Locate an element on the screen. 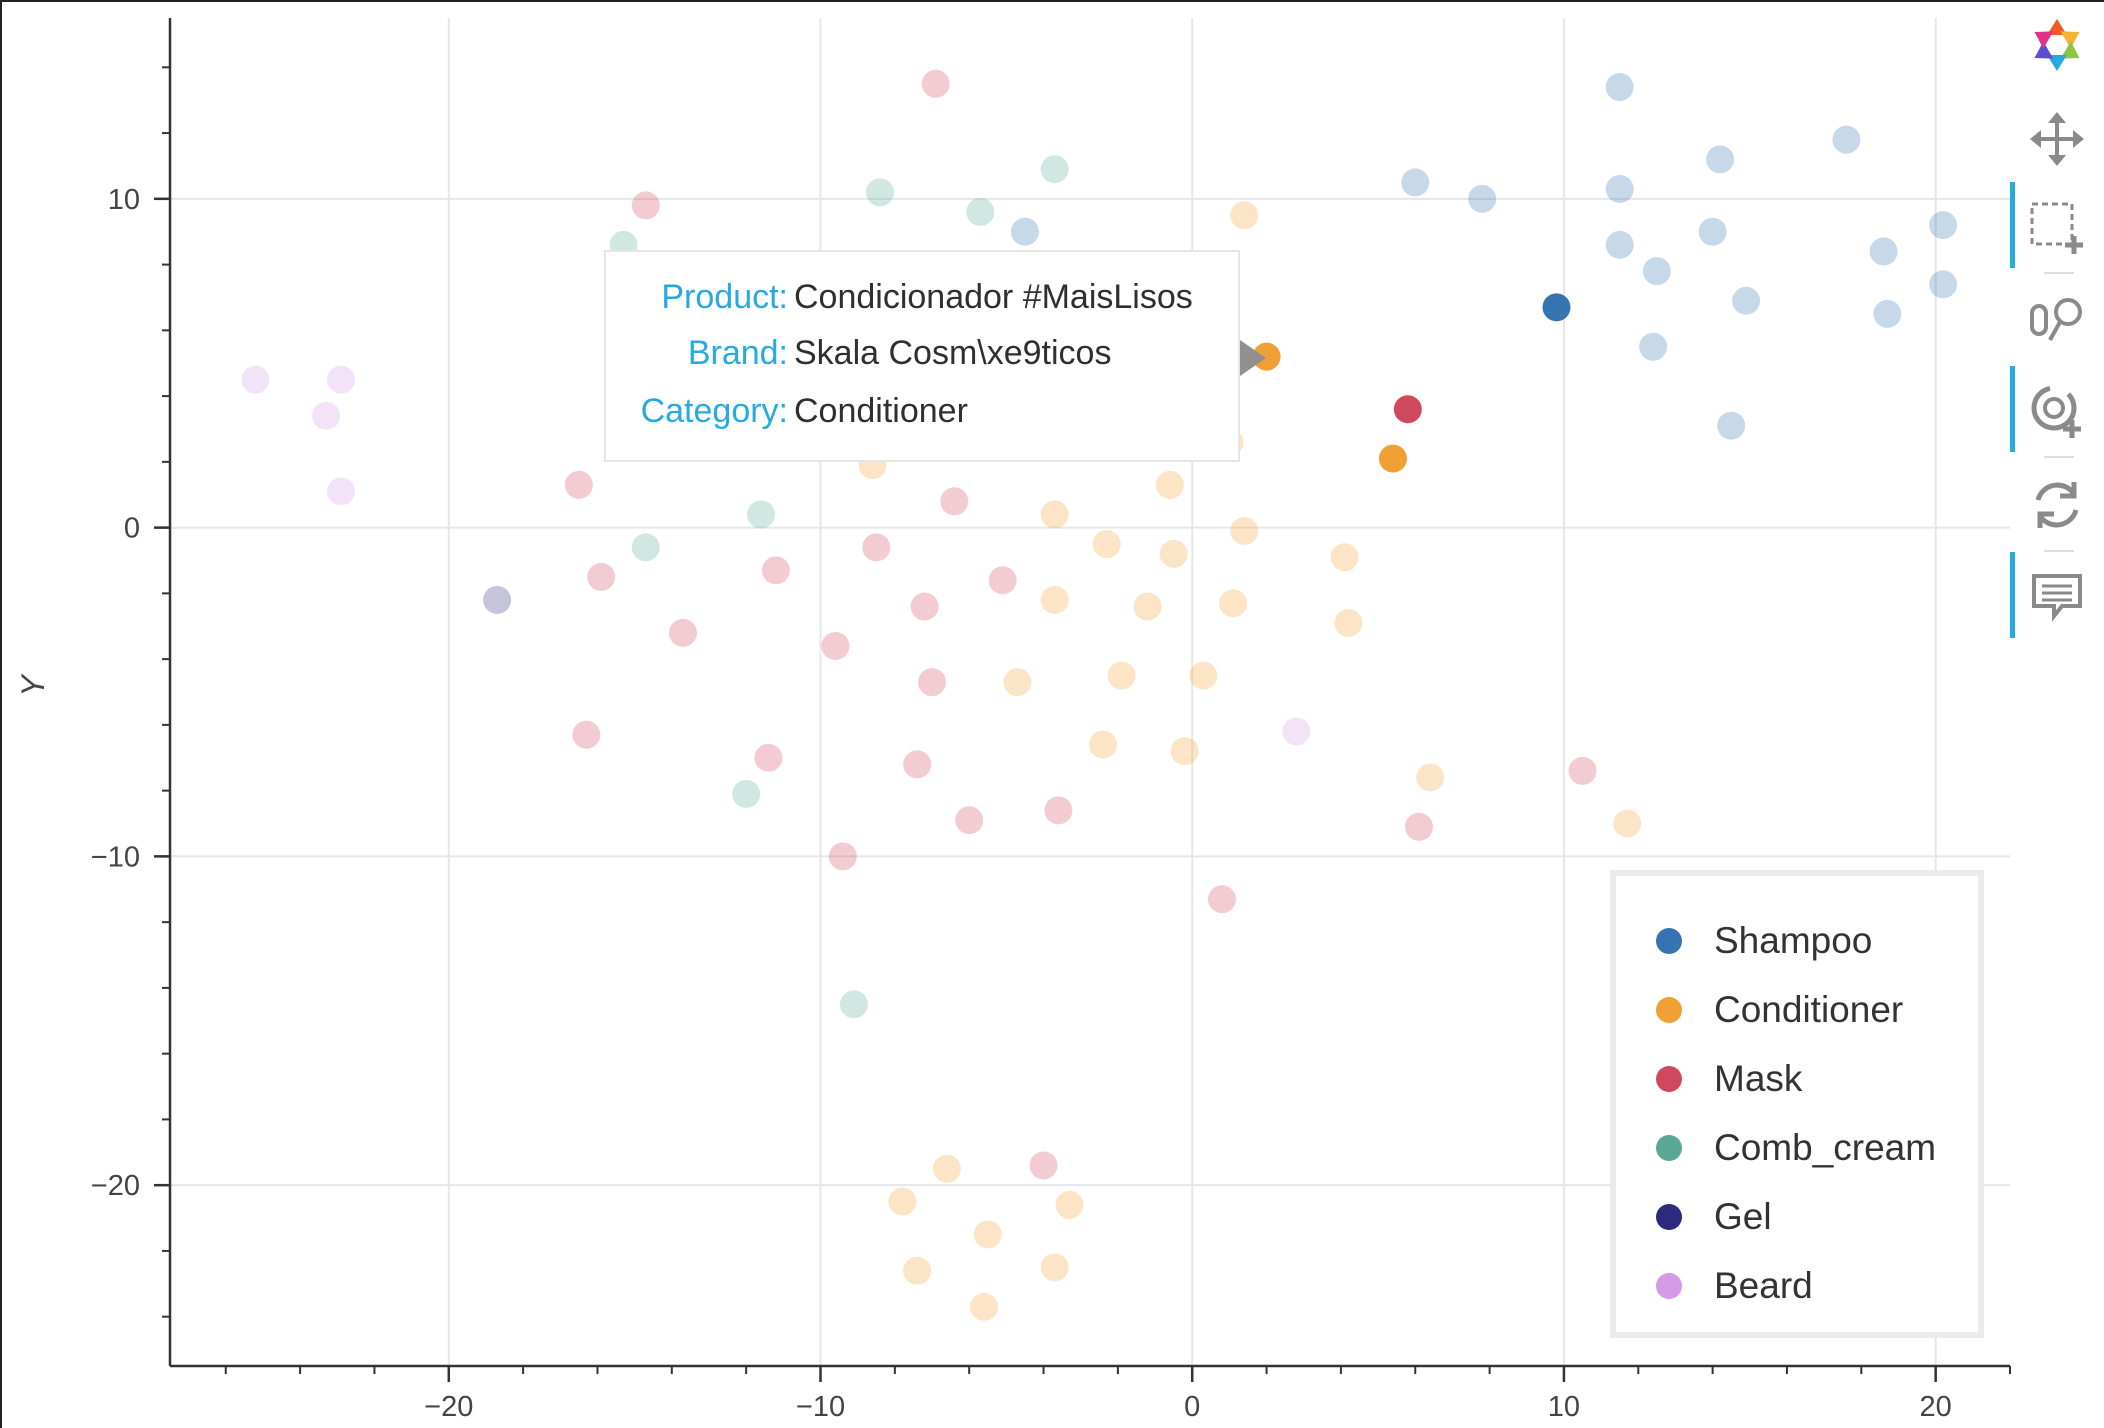  legend-item-beard: Beard is located at coordinates (1816, 1286).